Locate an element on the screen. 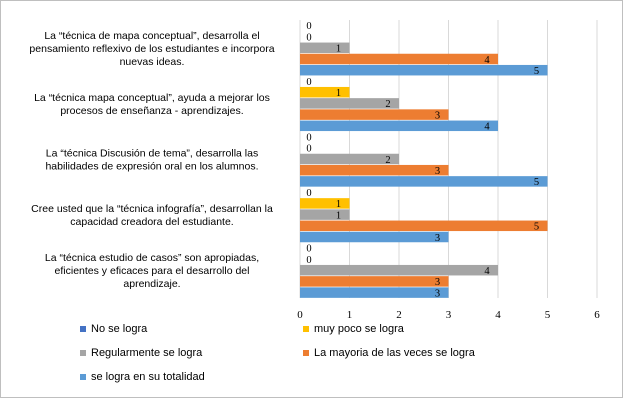  x-tick-label: 1 is located at coordinates (350, 315).